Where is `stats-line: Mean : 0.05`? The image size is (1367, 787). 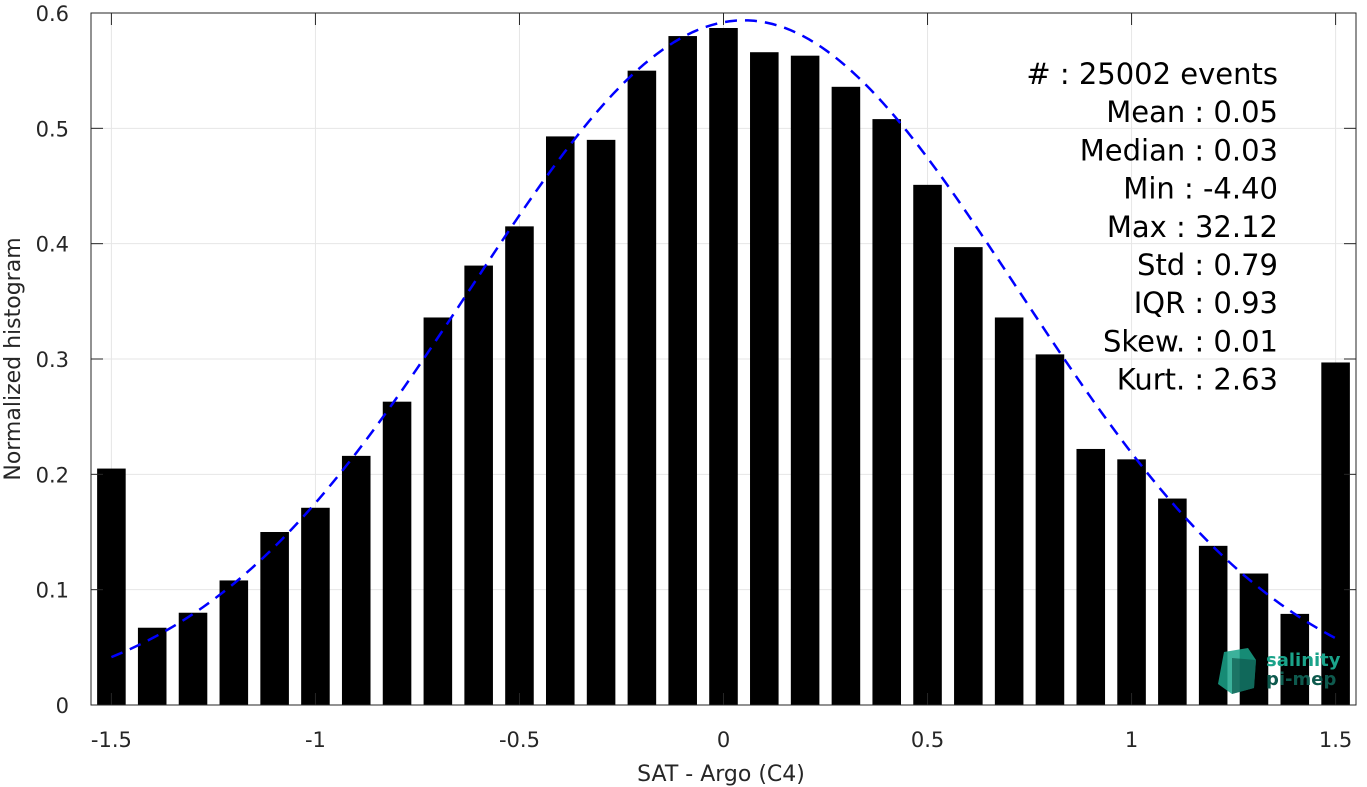
stats-line: Mean : 0.05 is located at coordinates (1192, 112).